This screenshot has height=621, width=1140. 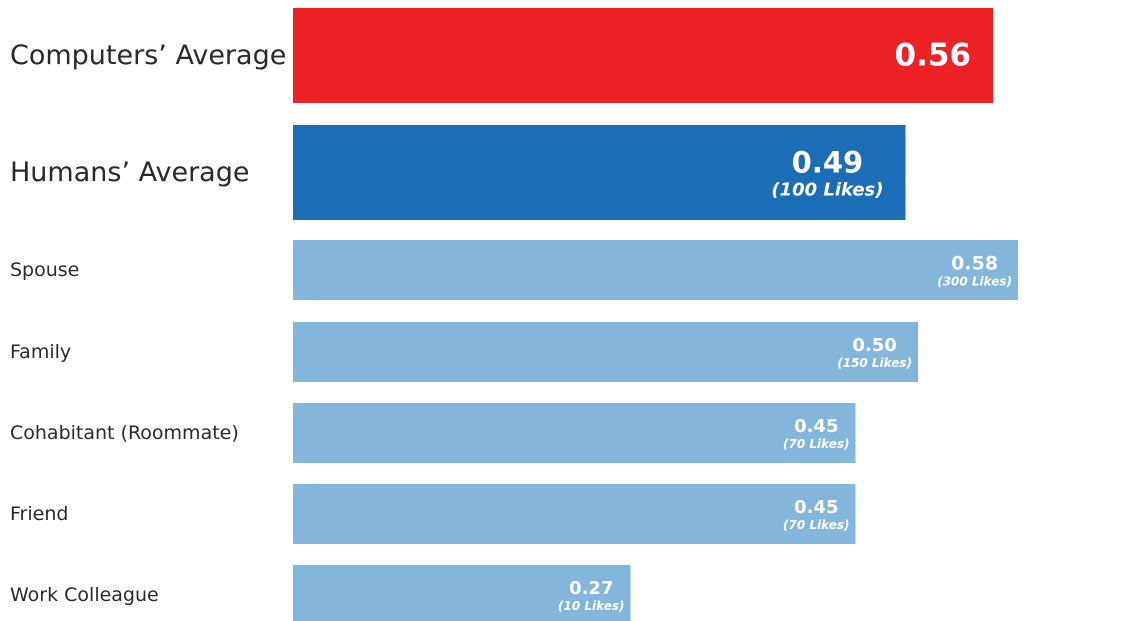 What do you see at coordinates (974, 281) in the screenshot?
I see `likes-label: (300 Likes)` at bounding box center [974, 281].